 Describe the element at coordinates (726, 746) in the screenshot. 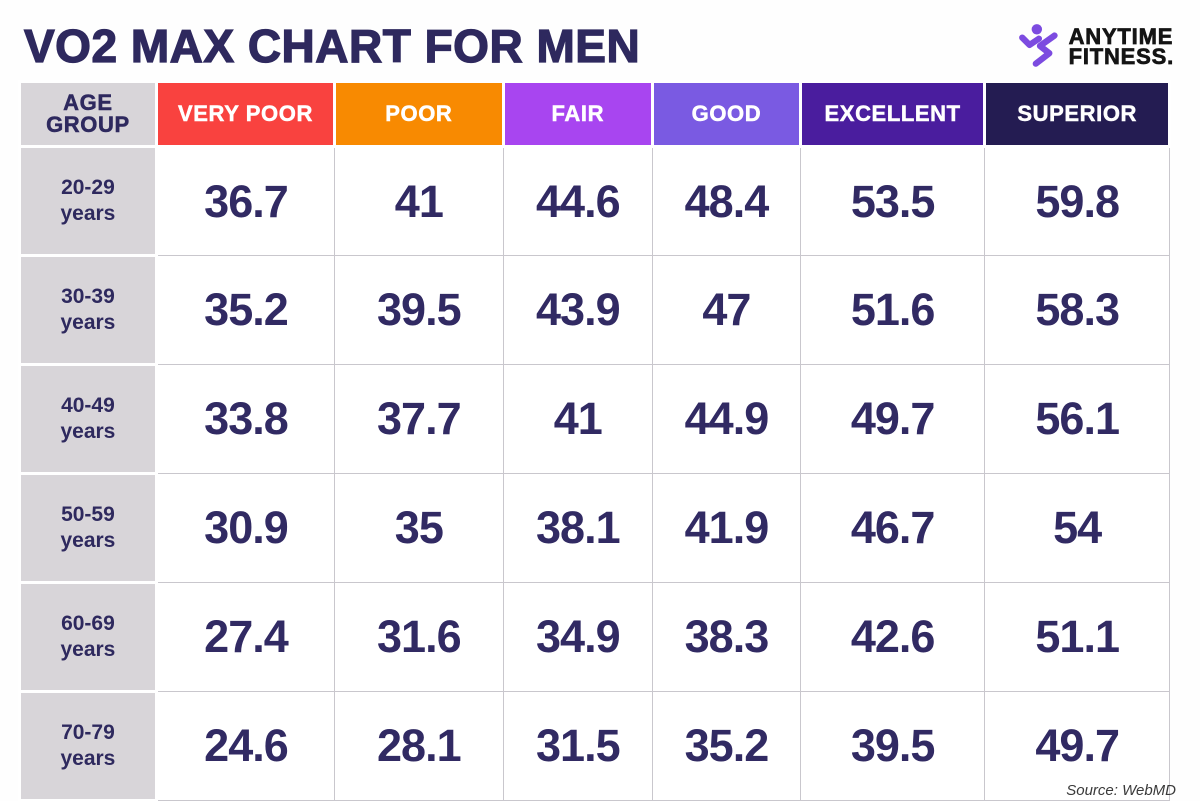

I see `value-cell-good: 35.2` at that location.